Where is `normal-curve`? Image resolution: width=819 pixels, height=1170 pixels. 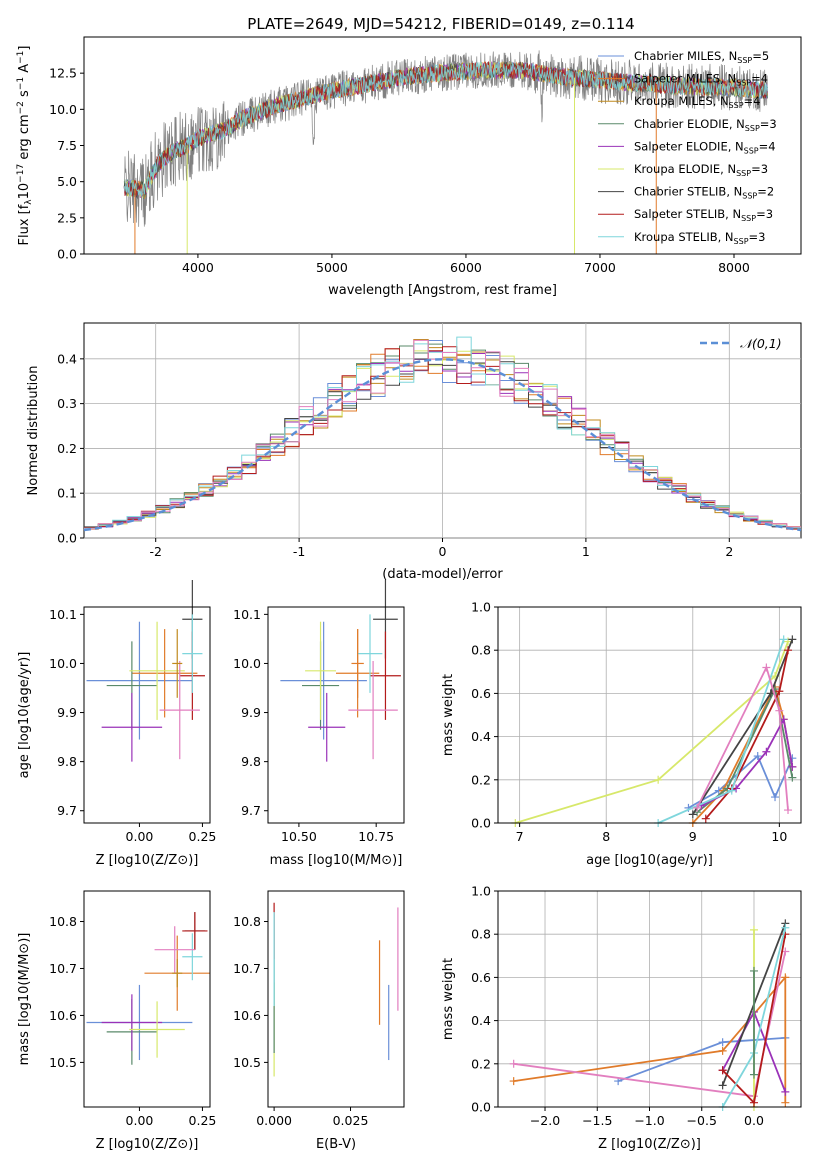 normal-curve is located at coordinates (442, 445).